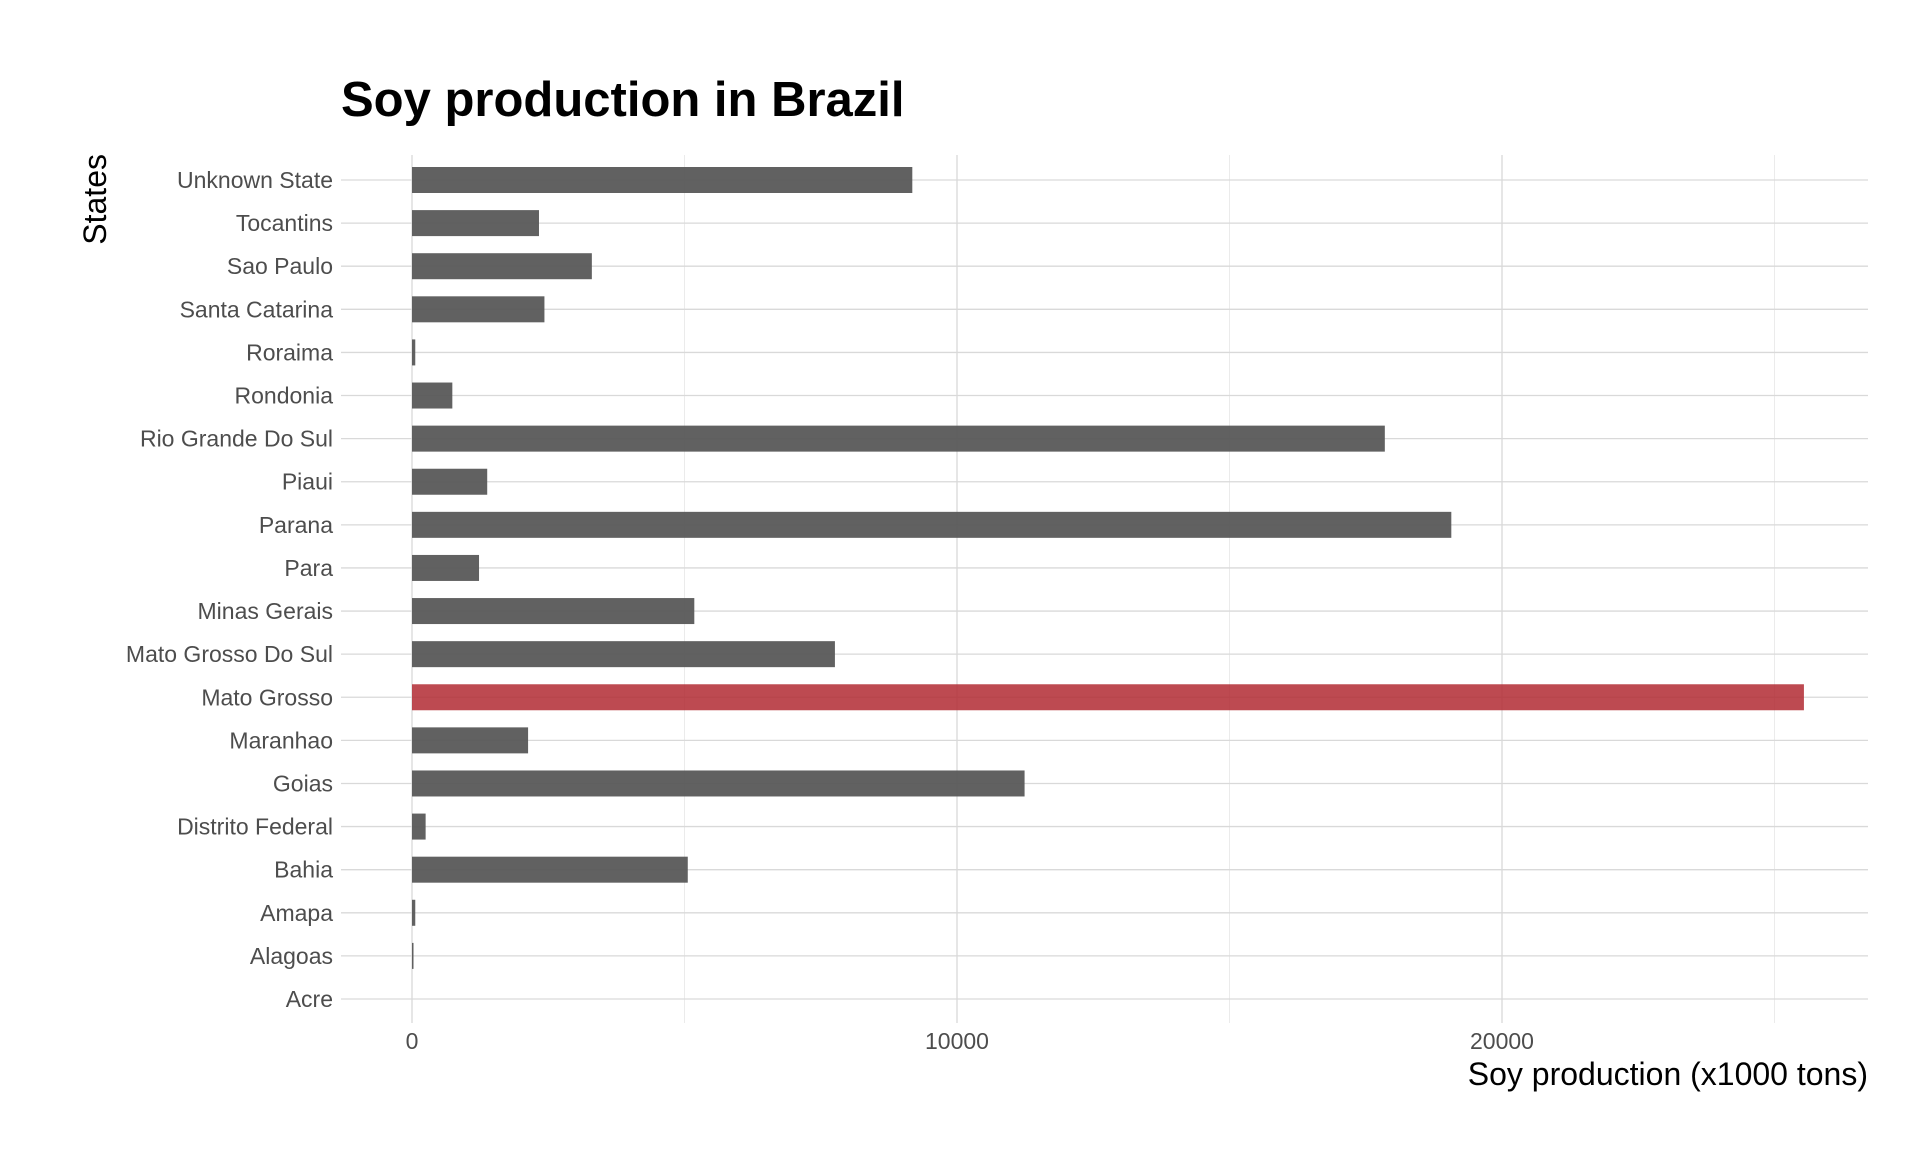  I want to click on y-tick-label: Rio Grande Do Sul, so click(236, 439).